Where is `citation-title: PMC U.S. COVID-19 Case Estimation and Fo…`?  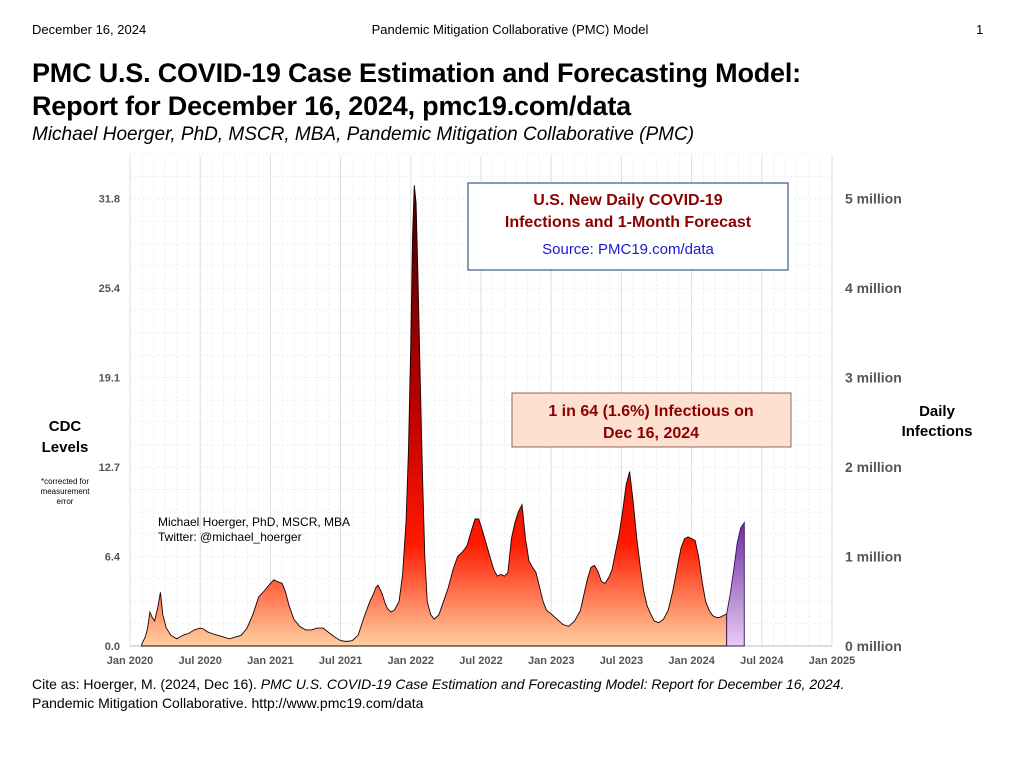 citation-title: PMC U.S. COVID-19 Case Estimation and Fo… is located at coordinates (552, 684).